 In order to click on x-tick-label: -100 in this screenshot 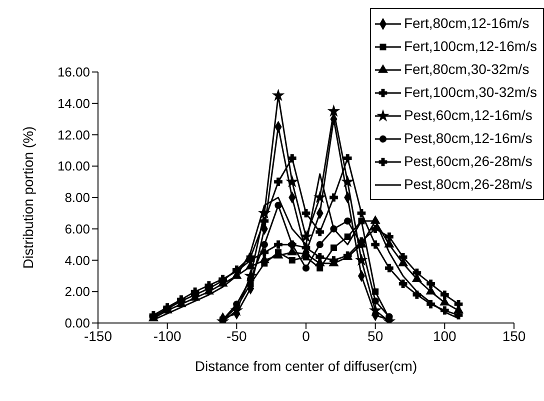, I will do `click(167, 336)`.